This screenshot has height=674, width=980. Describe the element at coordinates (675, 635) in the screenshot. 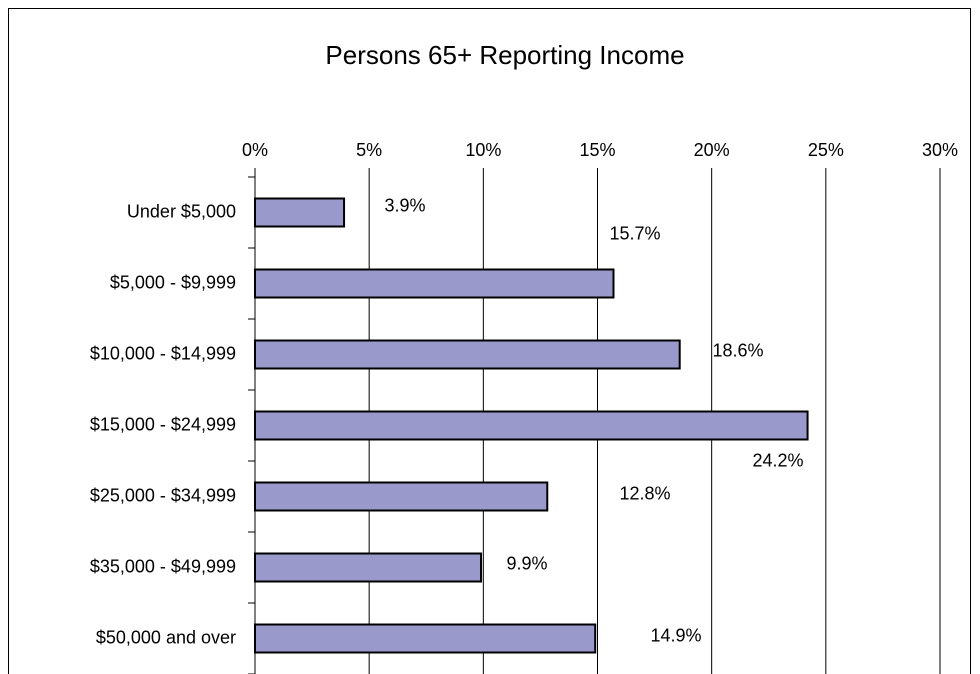

I see `data-label: 14.9%` at that location.